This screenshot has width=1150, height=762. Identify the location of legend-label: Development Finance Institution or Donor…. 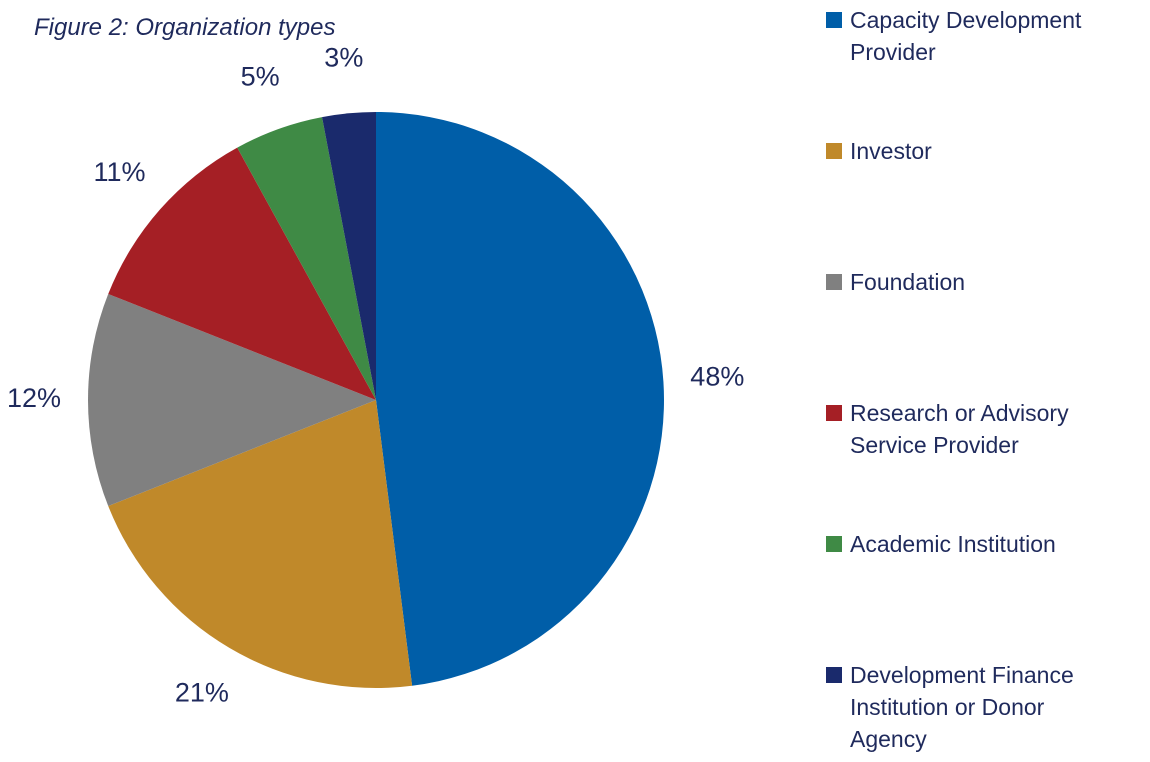
(962, 707).